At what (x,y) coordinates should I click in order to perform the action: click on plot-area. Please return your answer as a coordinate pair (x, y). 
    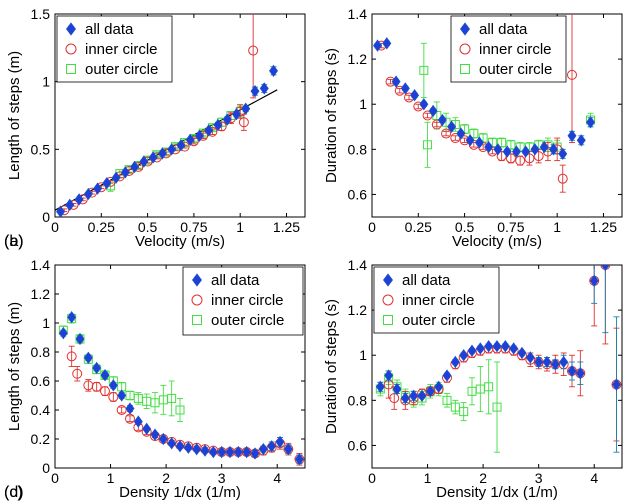
    Looking at the image, I should click on (484, 103).